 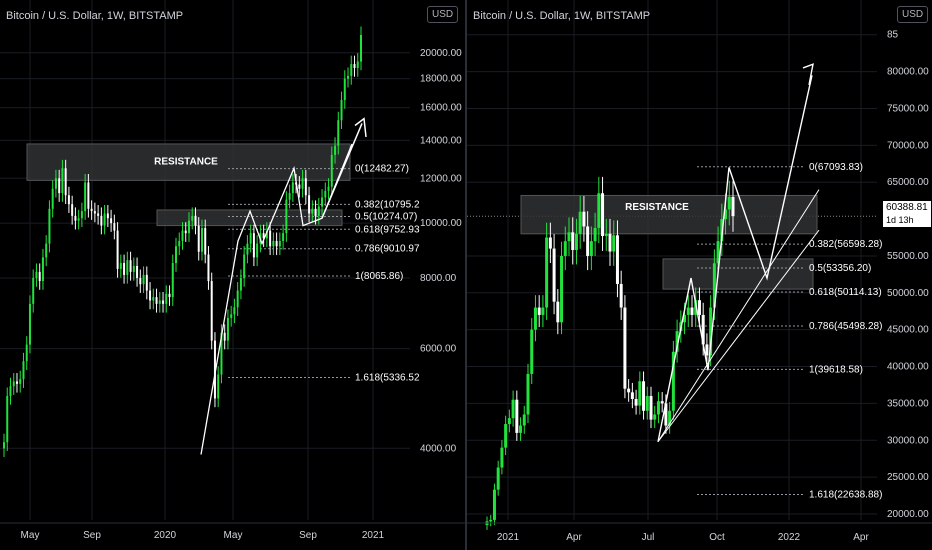 I want to click on left-currency-button: USD, so click(x=443, y=14).